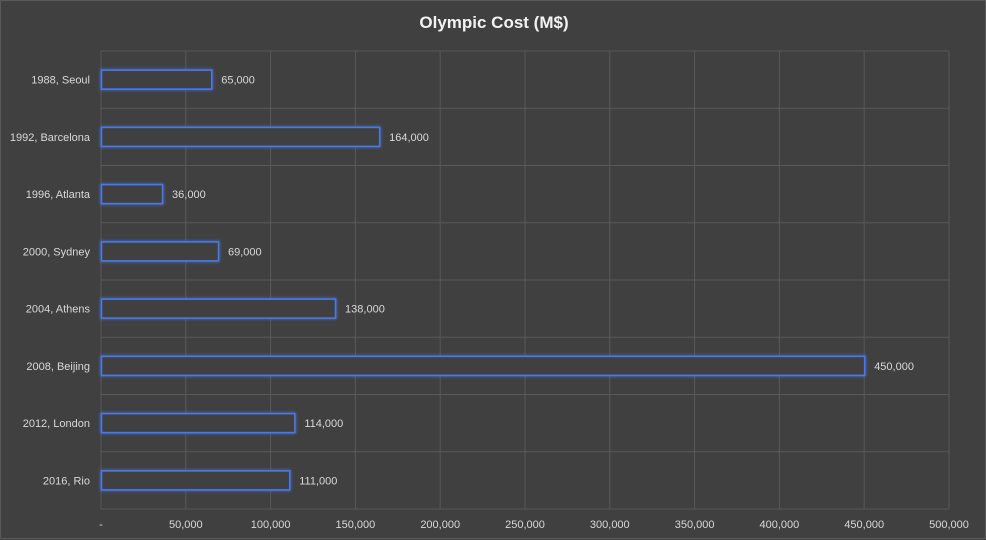  I want to click on category-label: 1996, Atlanta, so click(58, 195).